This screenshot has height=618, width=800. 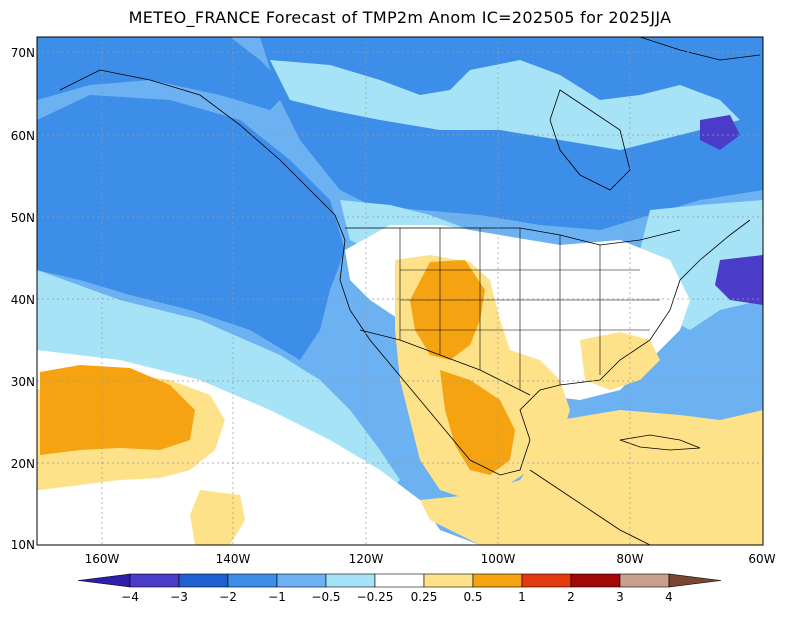 What do you see at coordinates (366, 559) in the screenshot?
I see `lon-label: 120W` at bounding box center [366, 559].